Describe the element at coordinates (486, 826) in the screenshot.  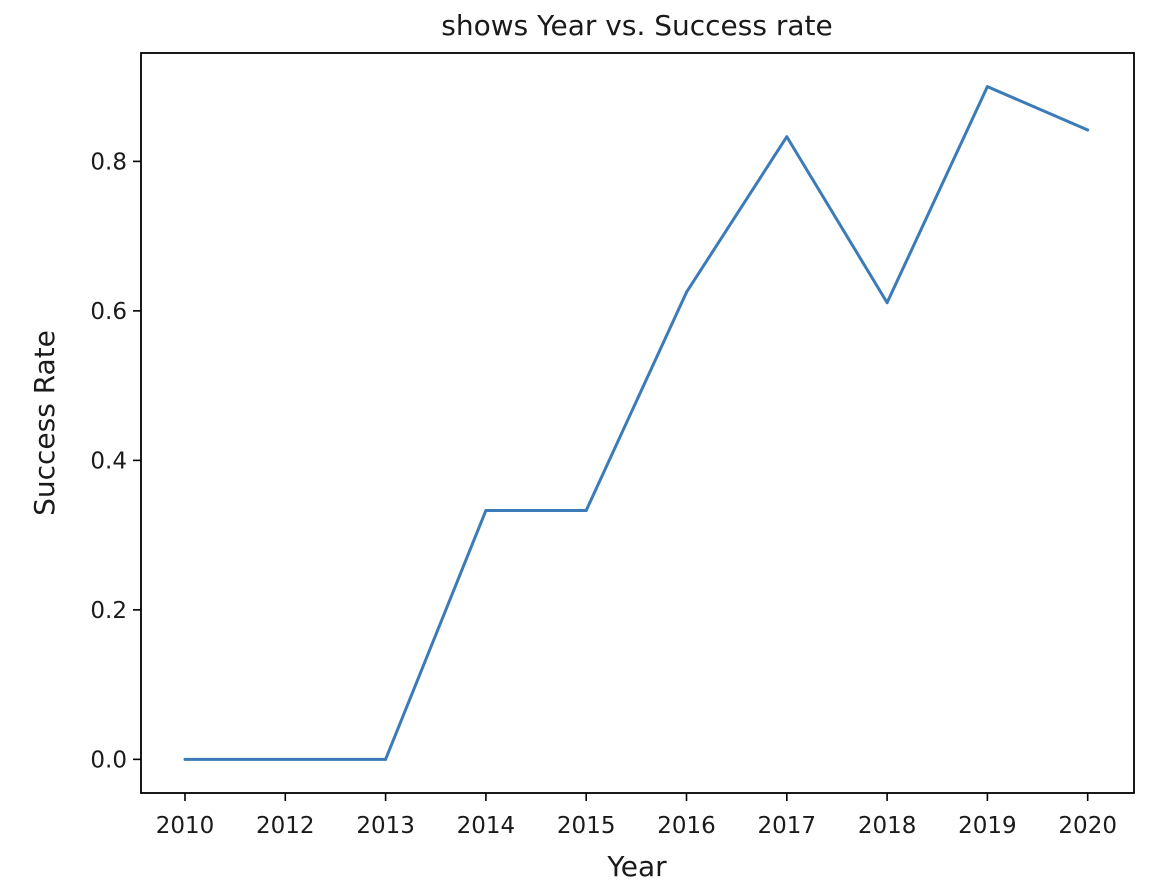
I see `x-tick-label: 2014` at that location.